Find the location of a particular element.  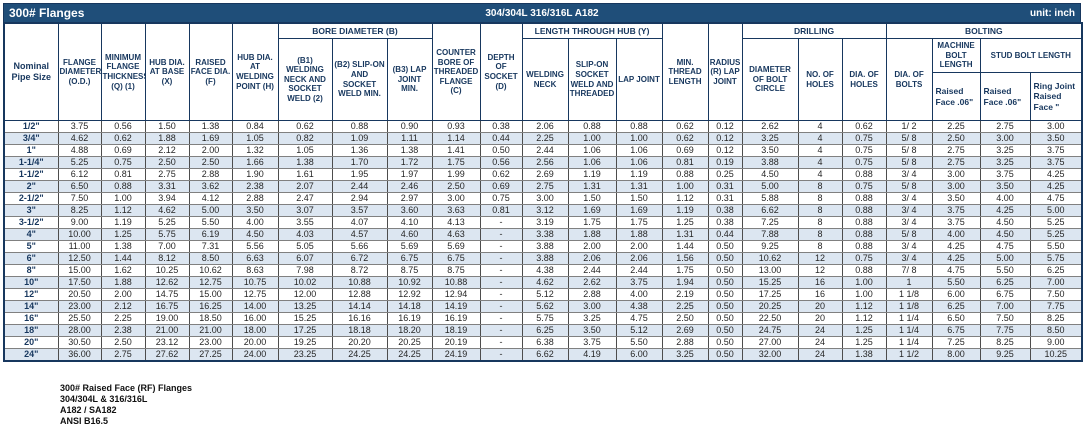

value-cell: 1.19 is located at coordinates (639, 174).